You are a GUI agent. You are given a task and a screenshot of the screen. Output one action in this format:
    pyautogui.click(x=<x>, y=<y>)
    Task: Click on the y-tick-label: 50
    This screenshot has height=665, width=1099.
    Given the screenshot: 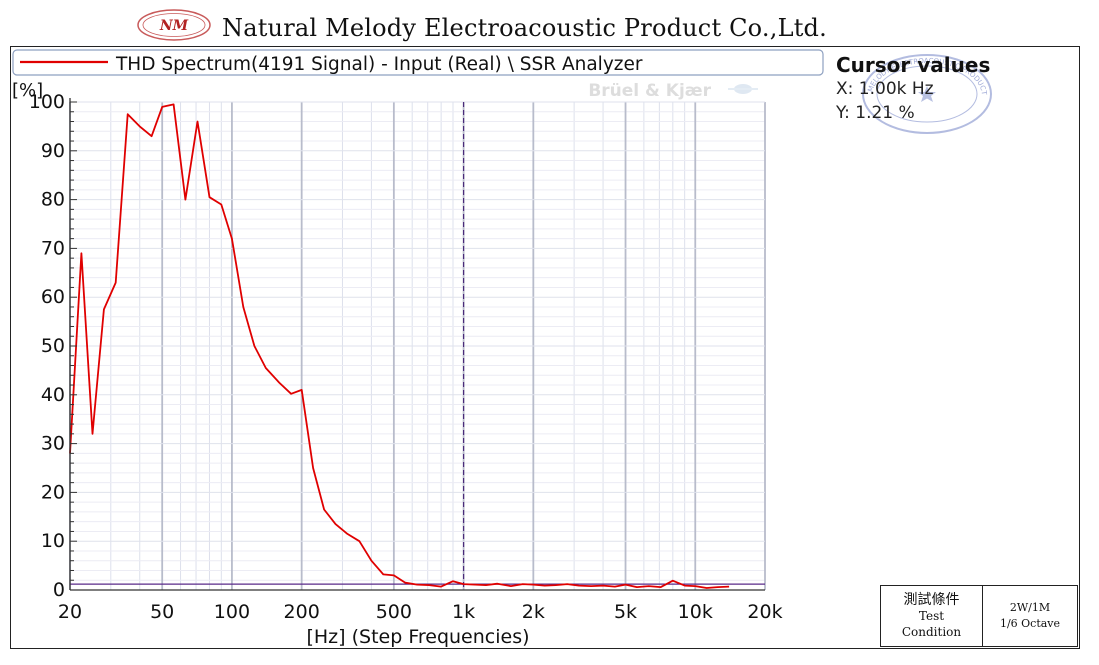 What is the action you would take?
    pyautogui.click(x=53, y=346)
    